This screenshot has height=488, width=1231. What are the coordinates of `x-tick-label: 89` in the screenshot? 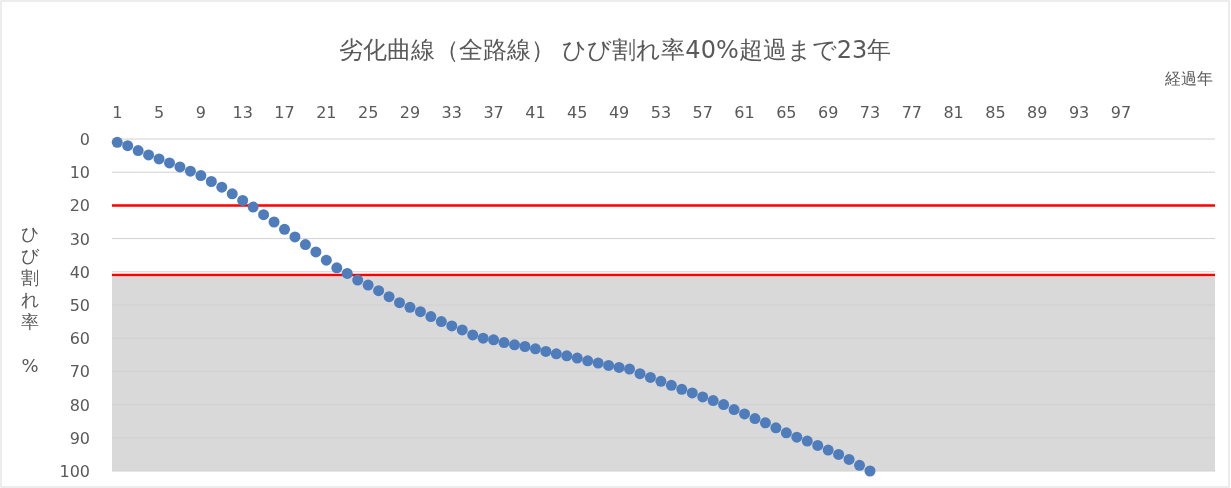 It's located at (1037, 112).